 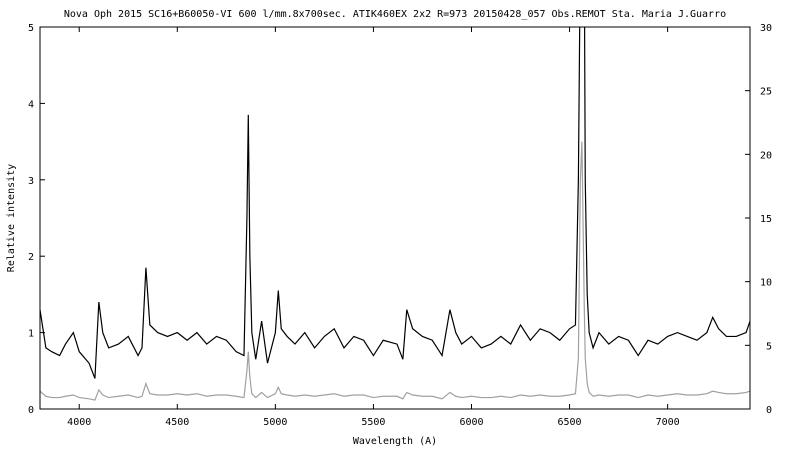 What do you see at coordinates (766, 283) in the screenshot?
I see `y2-tick-label: 10` at bounding box center [766, 283].